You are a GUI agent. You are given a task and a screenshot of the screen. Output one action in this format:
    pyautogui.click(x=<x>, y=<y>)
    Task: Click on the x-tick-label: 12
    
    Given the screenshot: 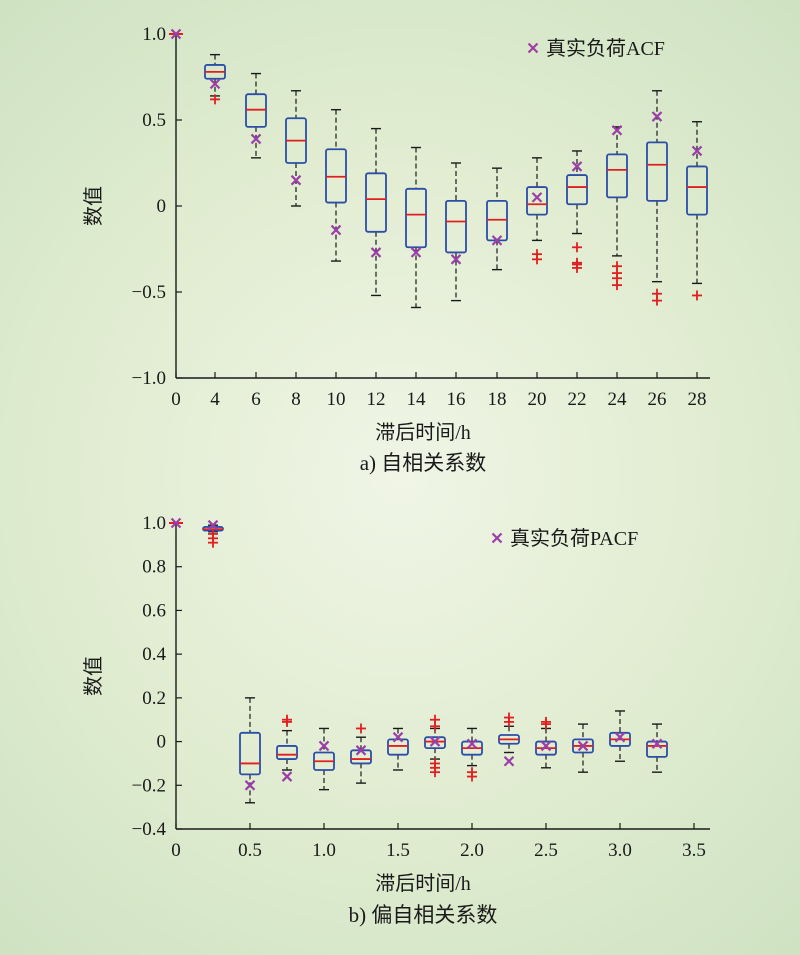 What is the action you would take?
    pyautogui.click(x=376, y=399)
    